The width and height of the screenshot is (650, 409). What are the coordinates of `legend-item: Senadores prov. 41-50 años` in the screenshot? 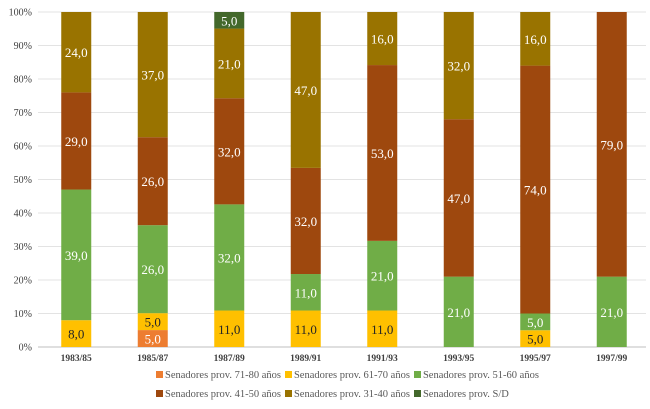 It's located at (218, 394).